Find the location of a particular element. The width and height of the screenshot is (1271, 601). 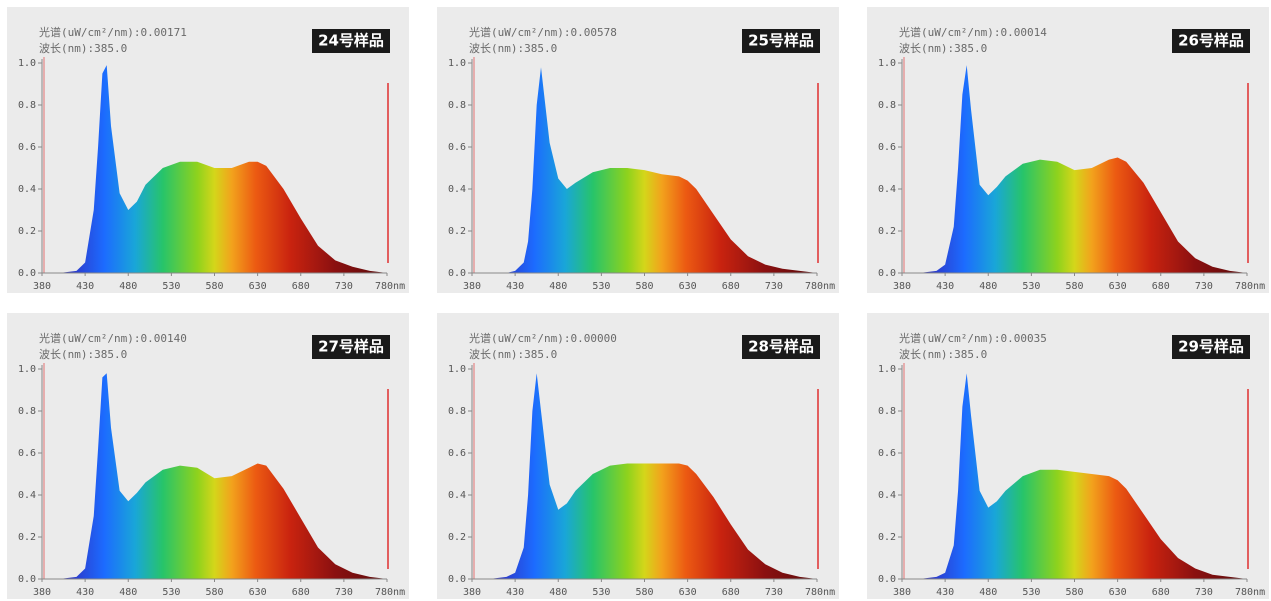

sample-title: 26号样品 is located at coordinates (1211, 41).